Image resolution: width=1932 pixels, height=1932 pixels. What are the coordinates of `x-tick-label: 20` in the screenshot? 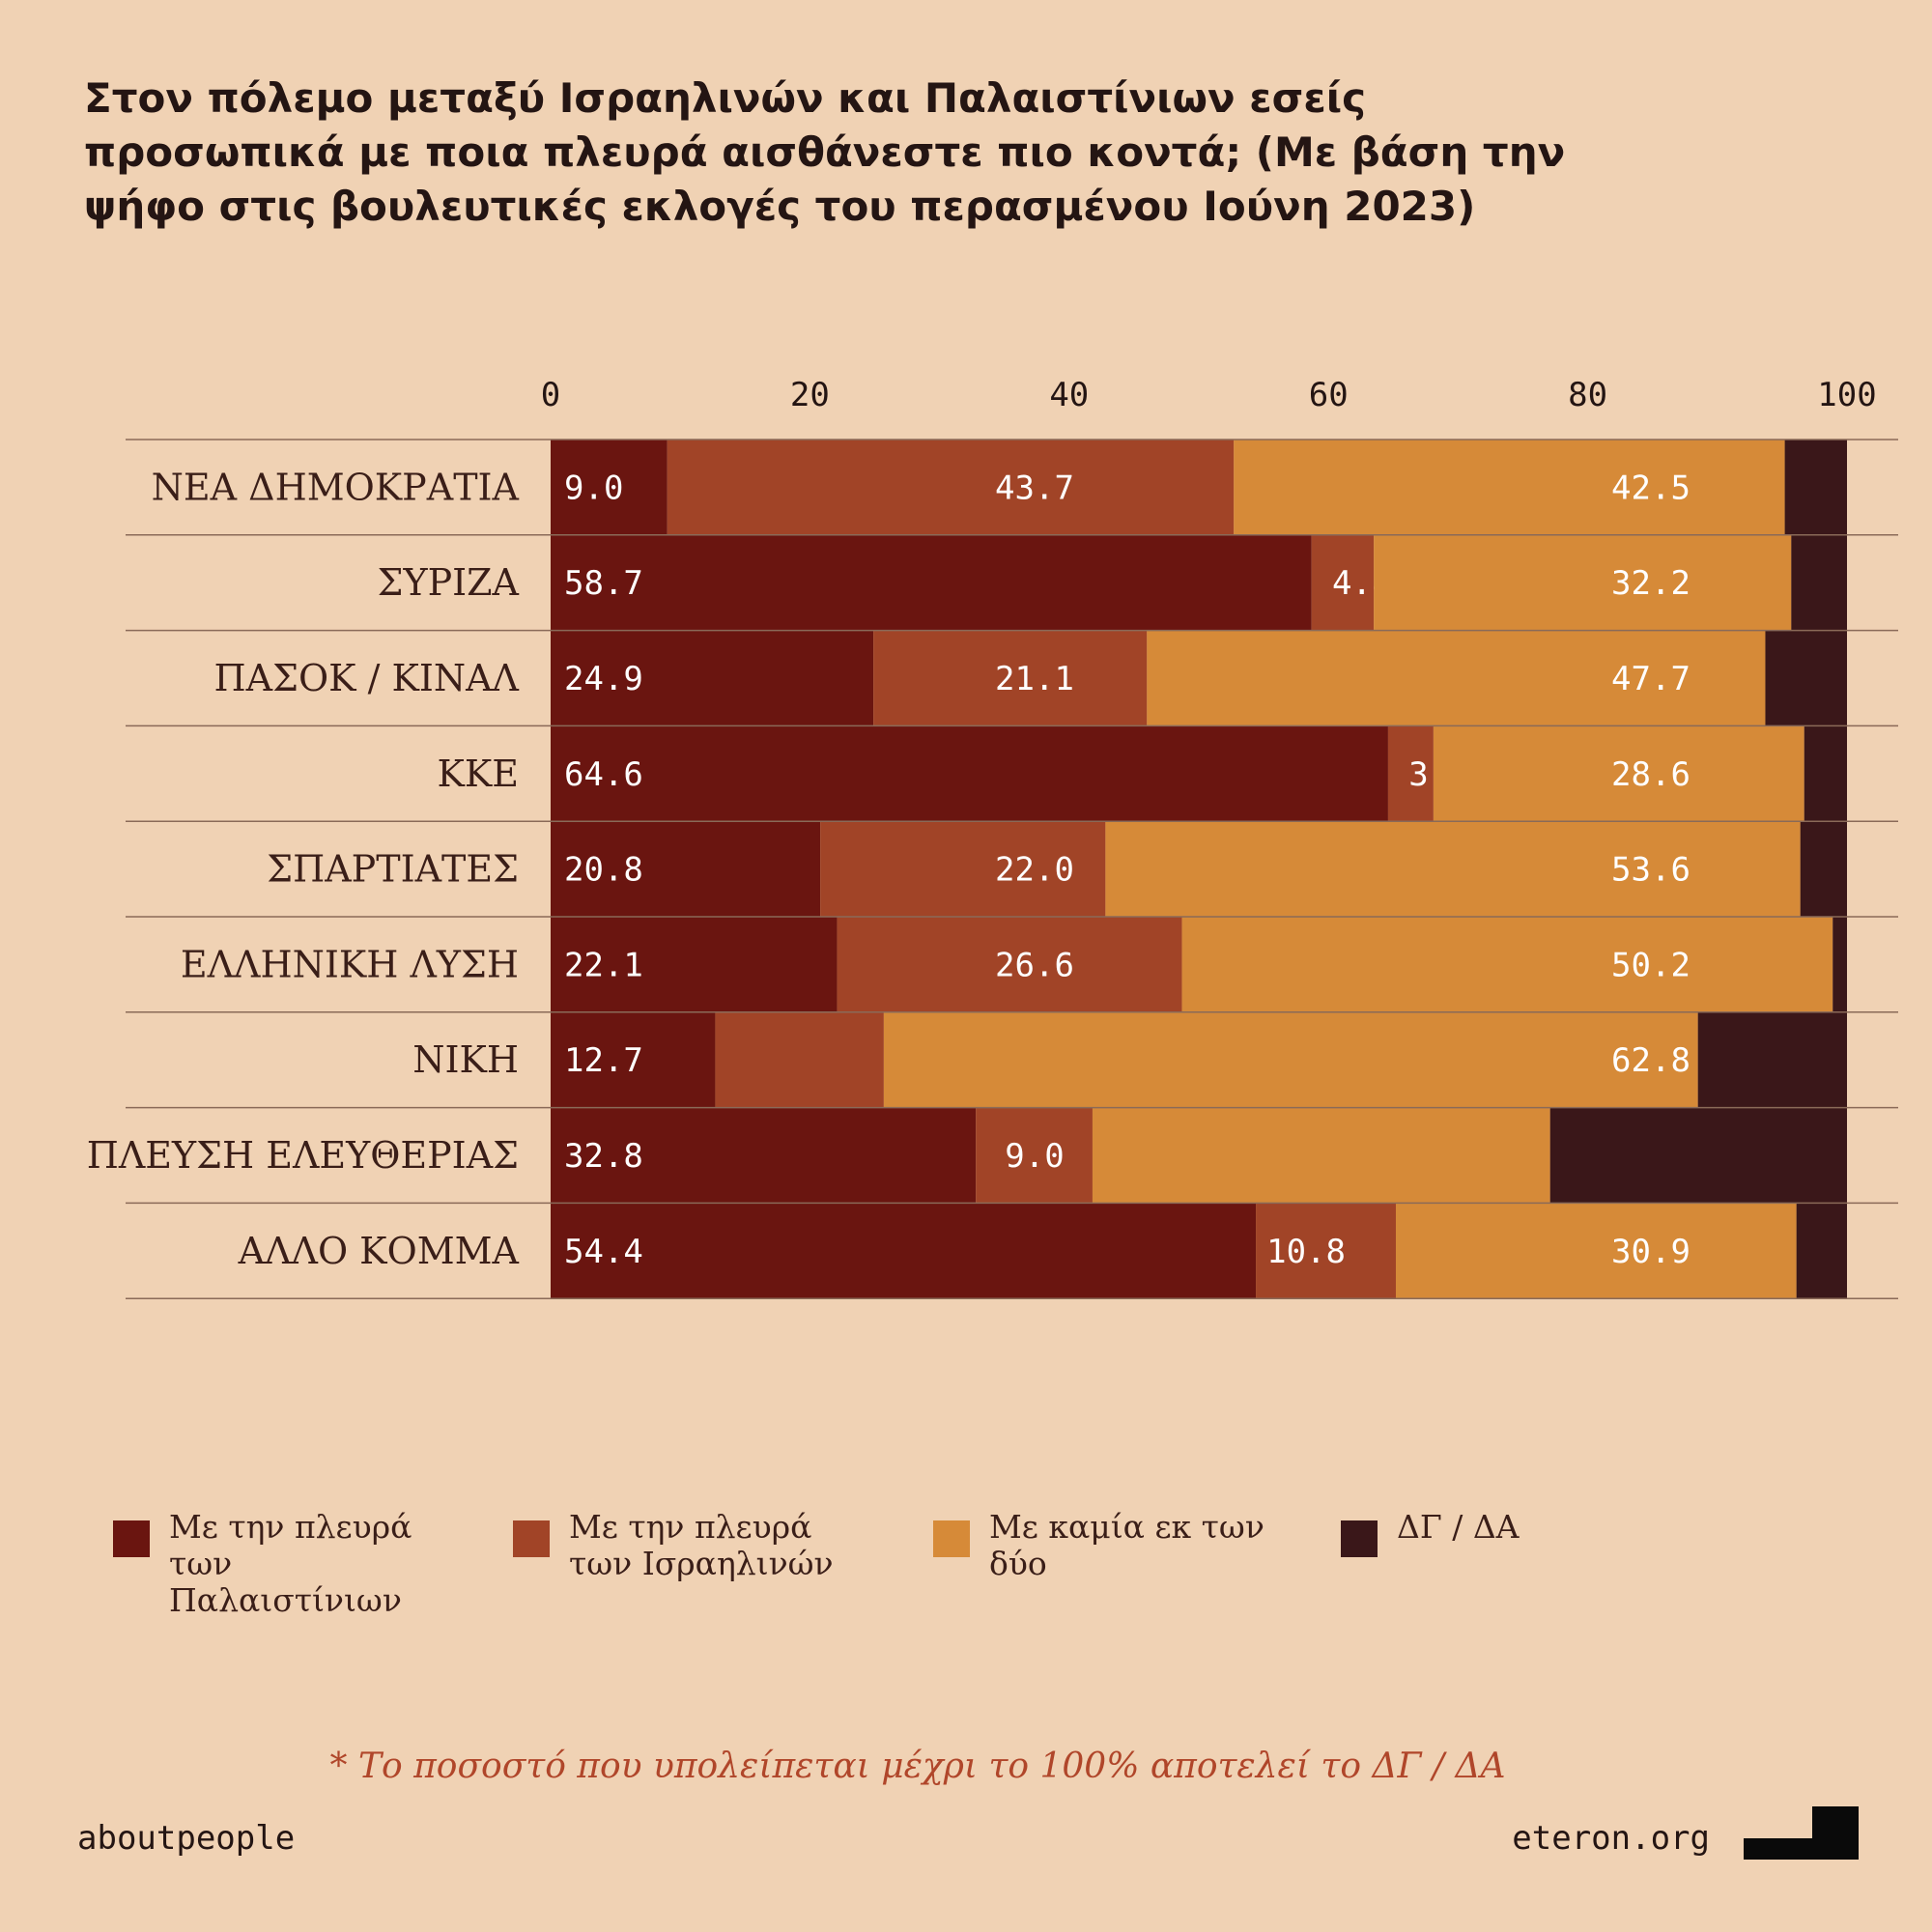 It's located at (810, 395).